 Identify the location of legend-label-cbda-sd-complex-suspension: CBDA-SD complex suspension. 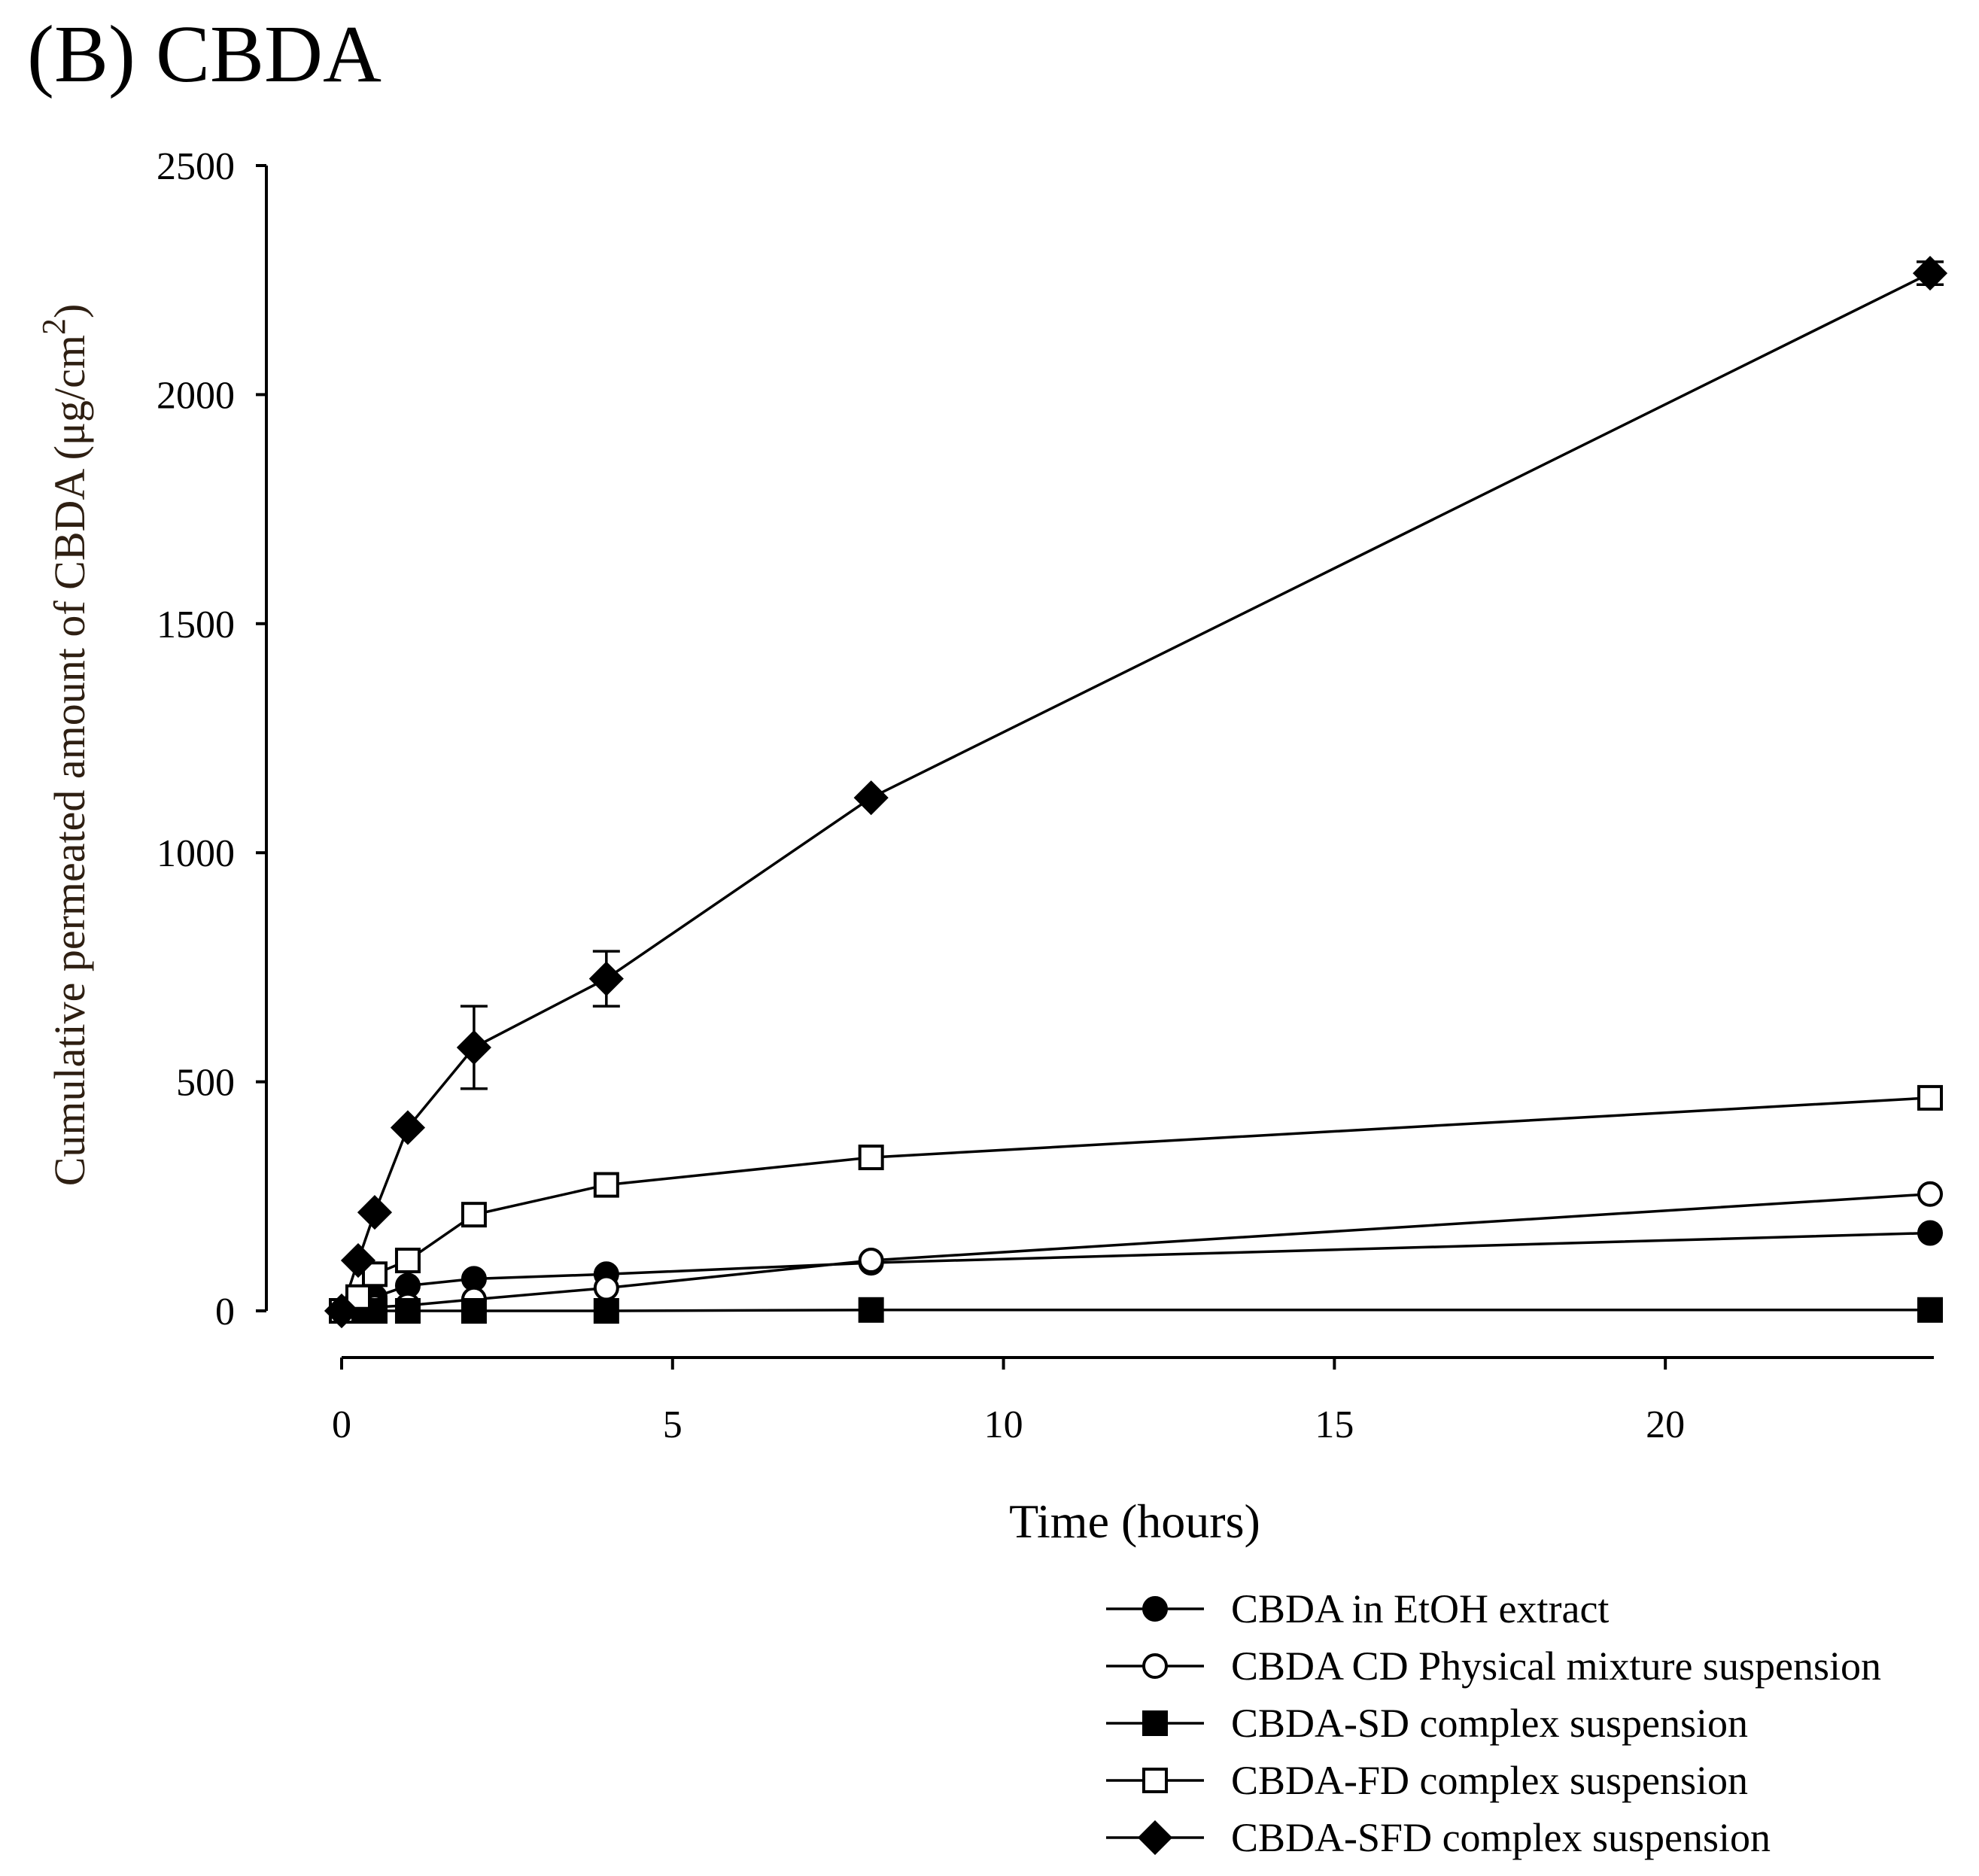
(1489, 1723).